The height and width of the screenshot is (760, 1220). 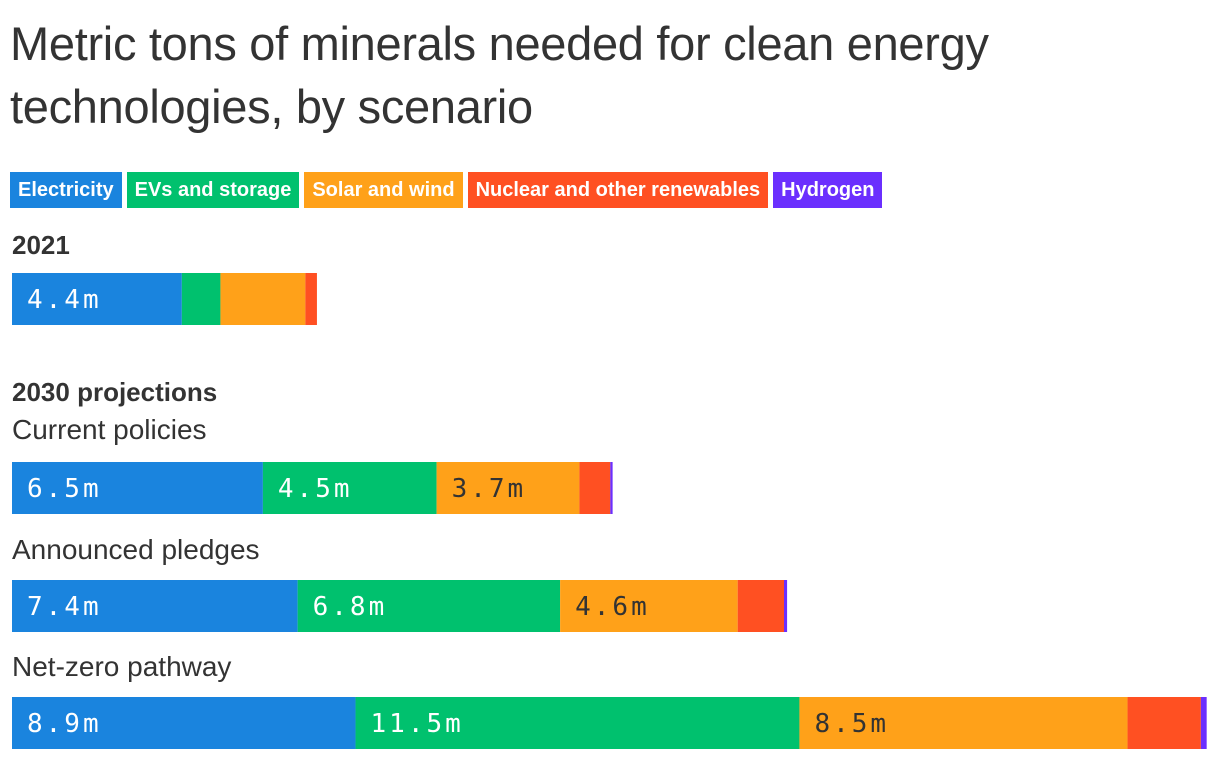 What do you see at coordinates (136, 549) in the screenshot?
I see `row-label-announced-pledges: Announced pledges` at bounding box center [136, 549].